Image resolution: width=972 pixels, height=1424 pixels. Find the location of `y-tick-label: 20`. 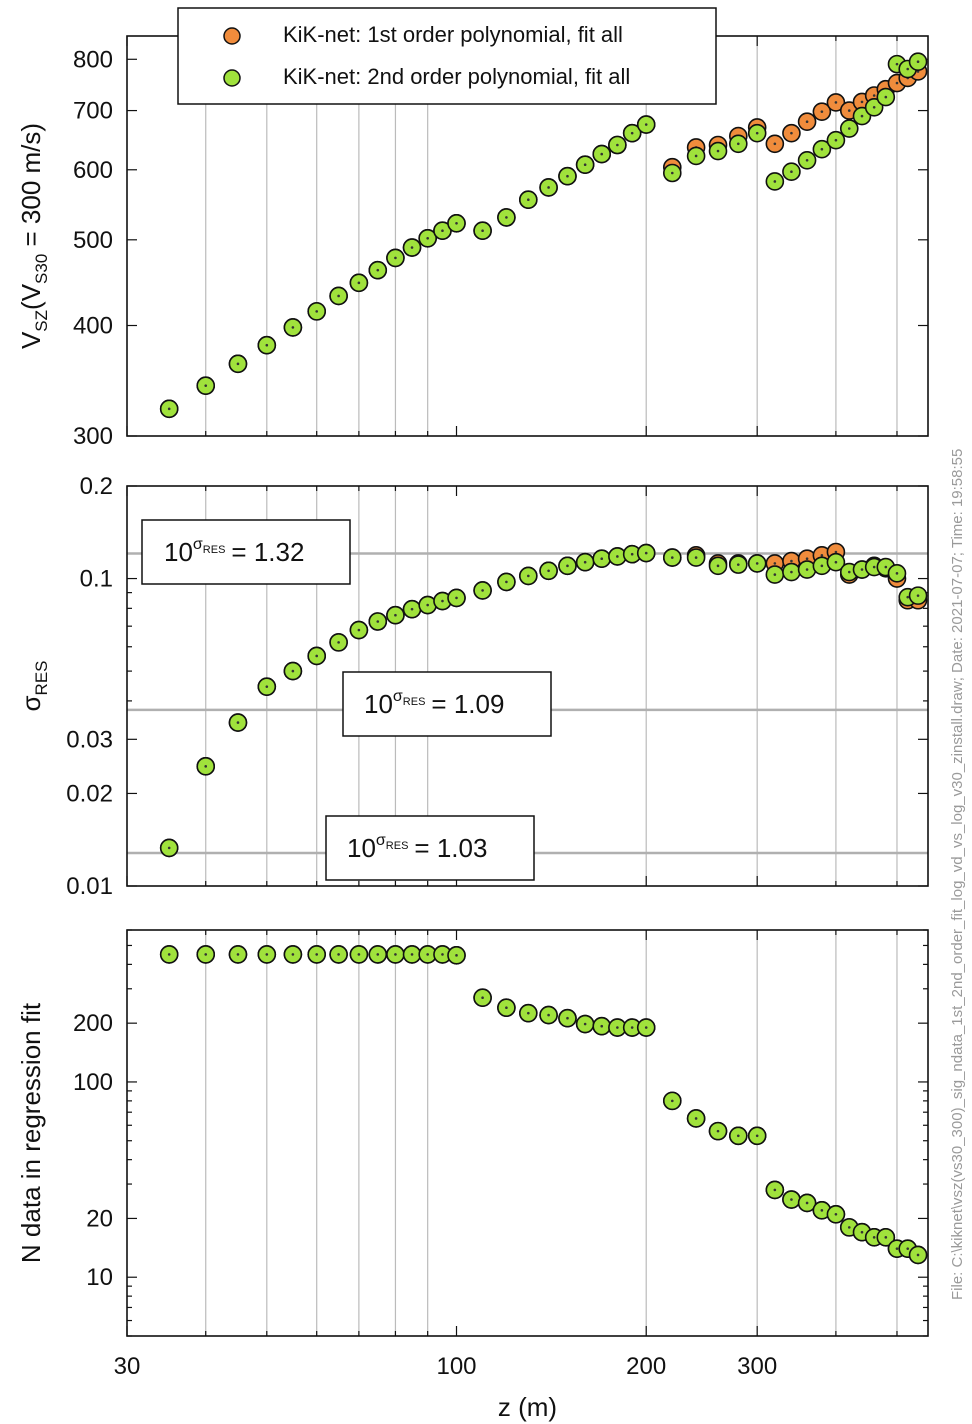

y-tick-label: 20 is located at coordinates (99, 1218).